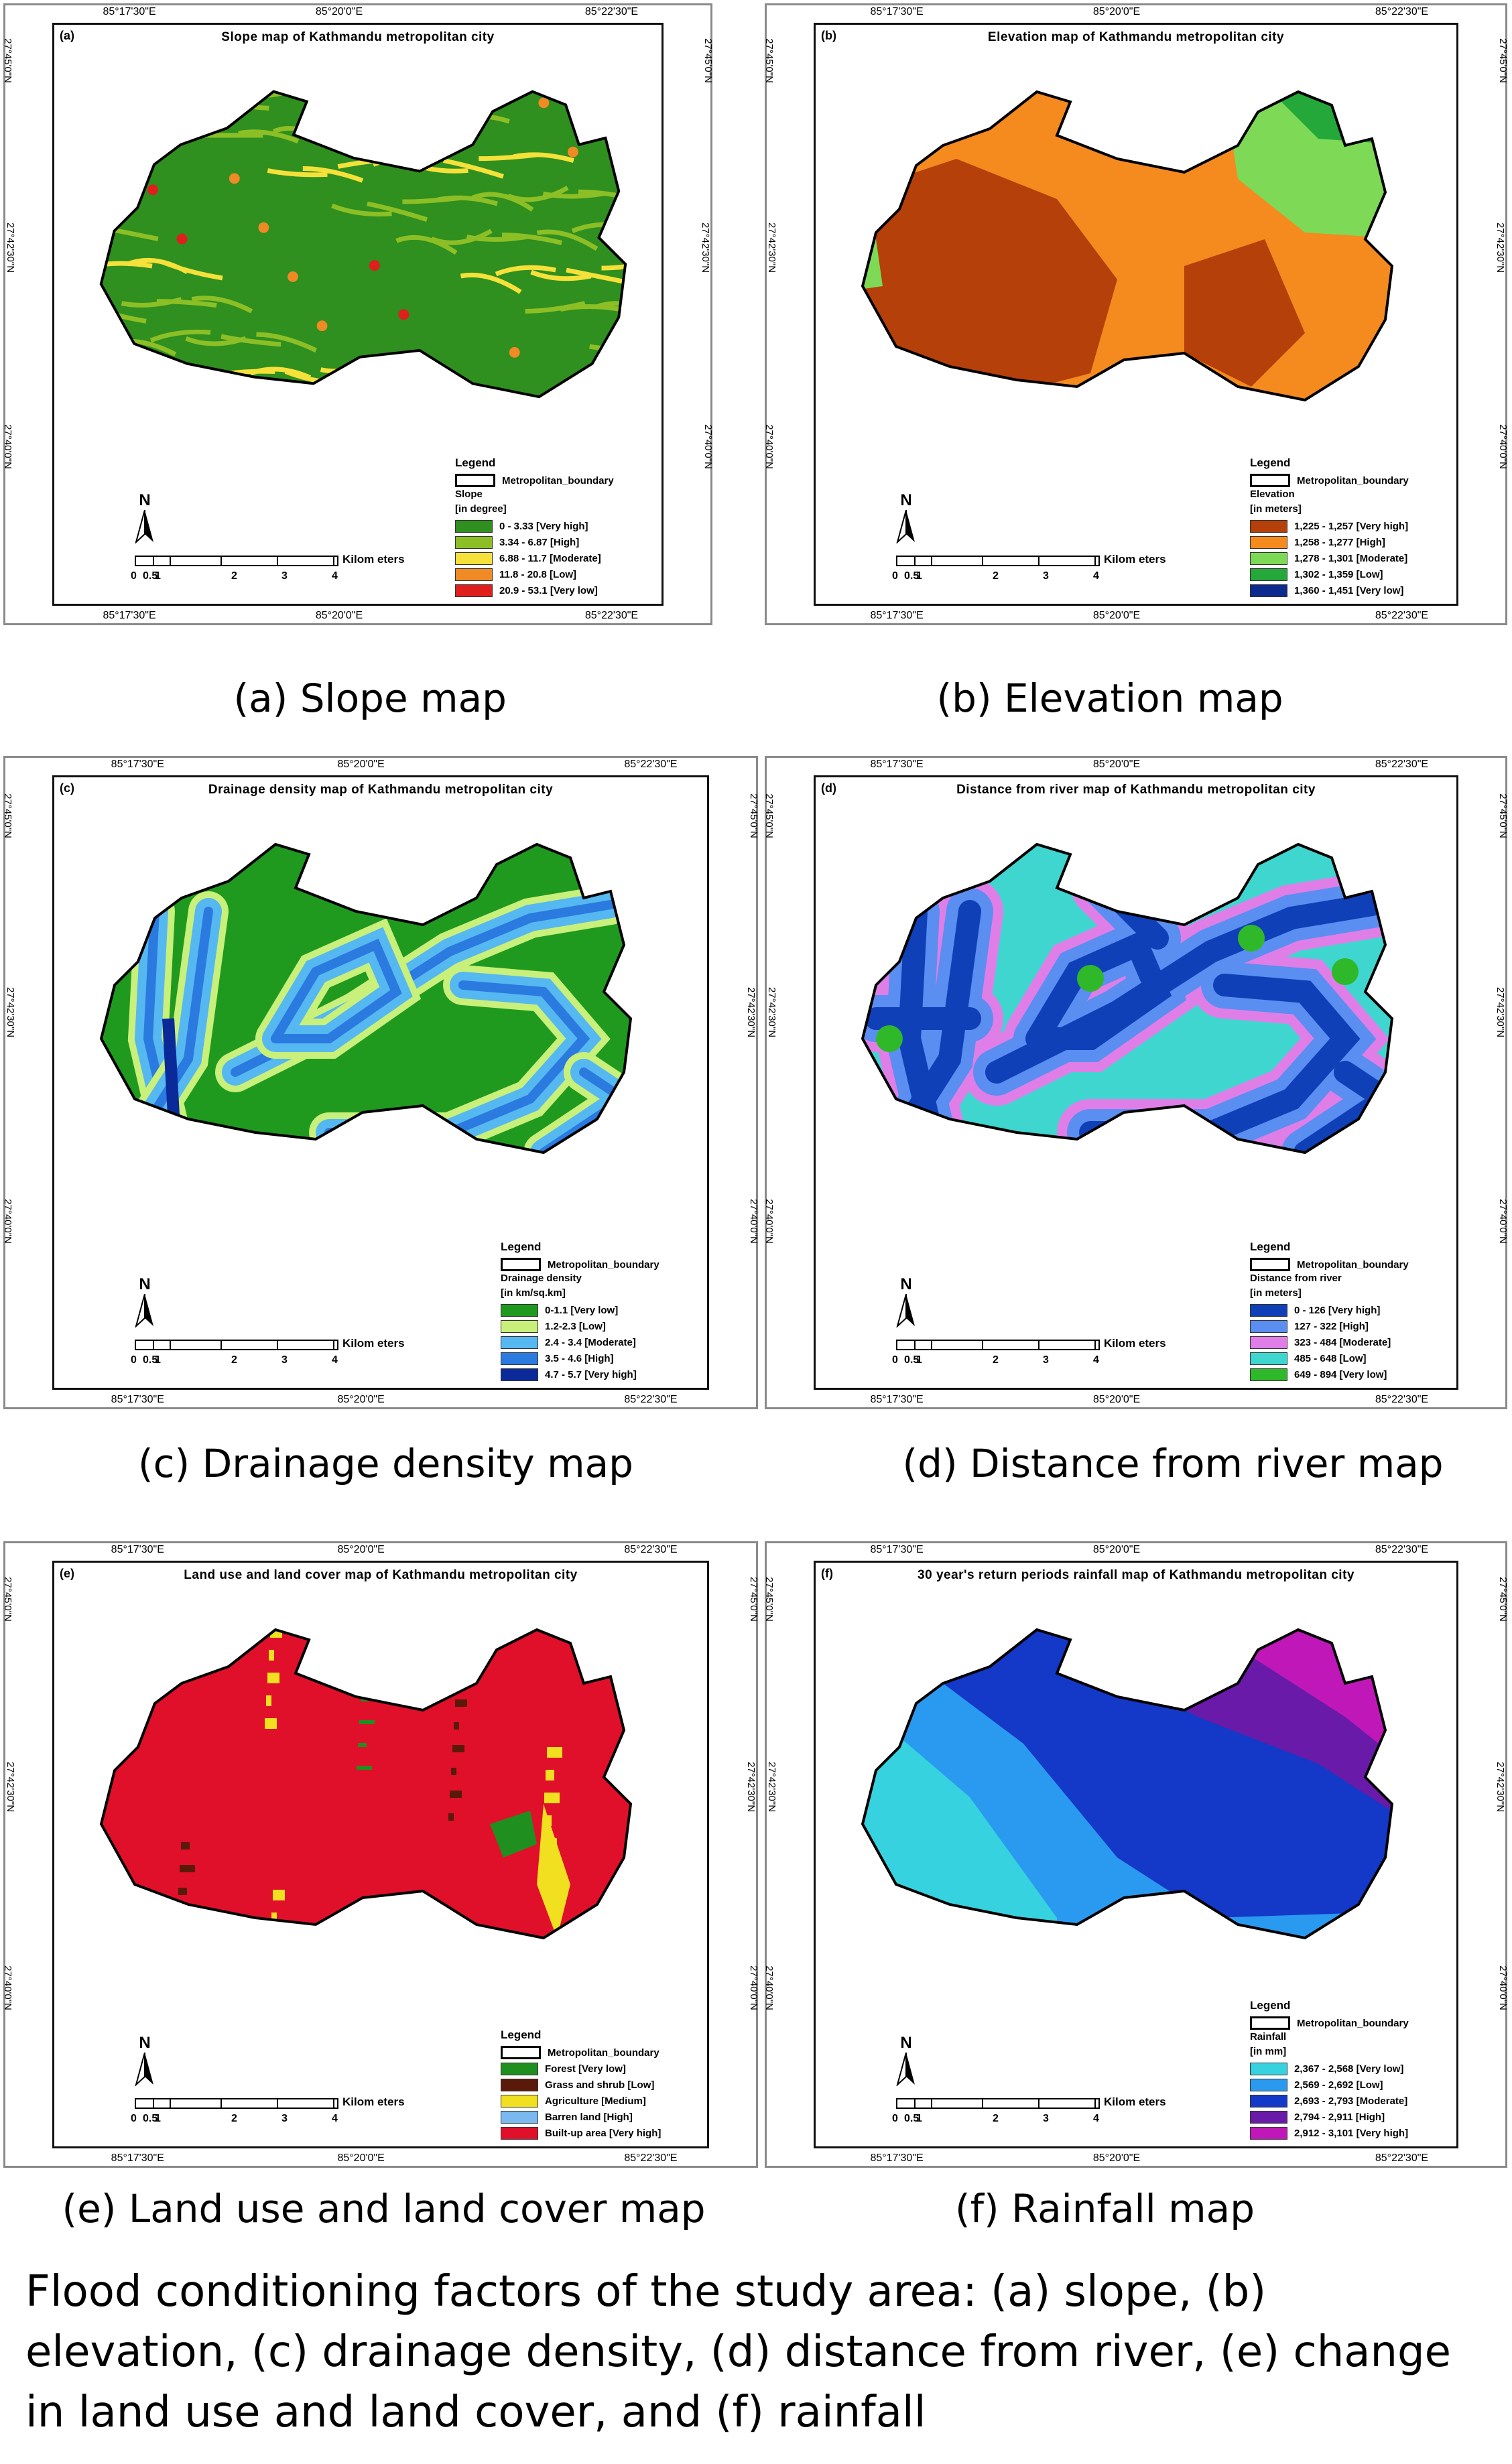 The image size is (1512, 2464). What do you see at coordinates (1337, 1310) in the screenshot?
I see `legend-label: 0 - 126 [Very high]` at bounding box center [1337, 1310].